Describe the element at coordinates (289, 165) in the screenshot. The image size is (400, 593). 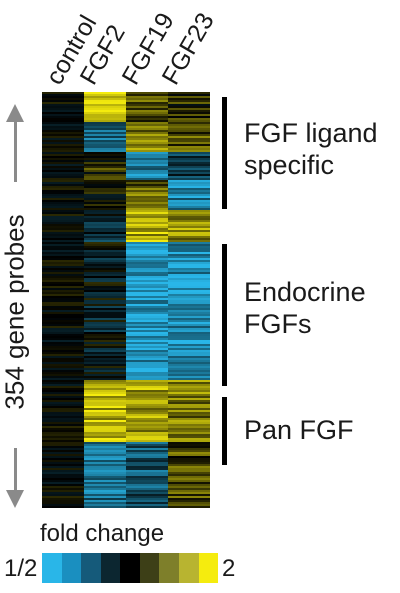
I see `cluster-label-line: specific` at that location.